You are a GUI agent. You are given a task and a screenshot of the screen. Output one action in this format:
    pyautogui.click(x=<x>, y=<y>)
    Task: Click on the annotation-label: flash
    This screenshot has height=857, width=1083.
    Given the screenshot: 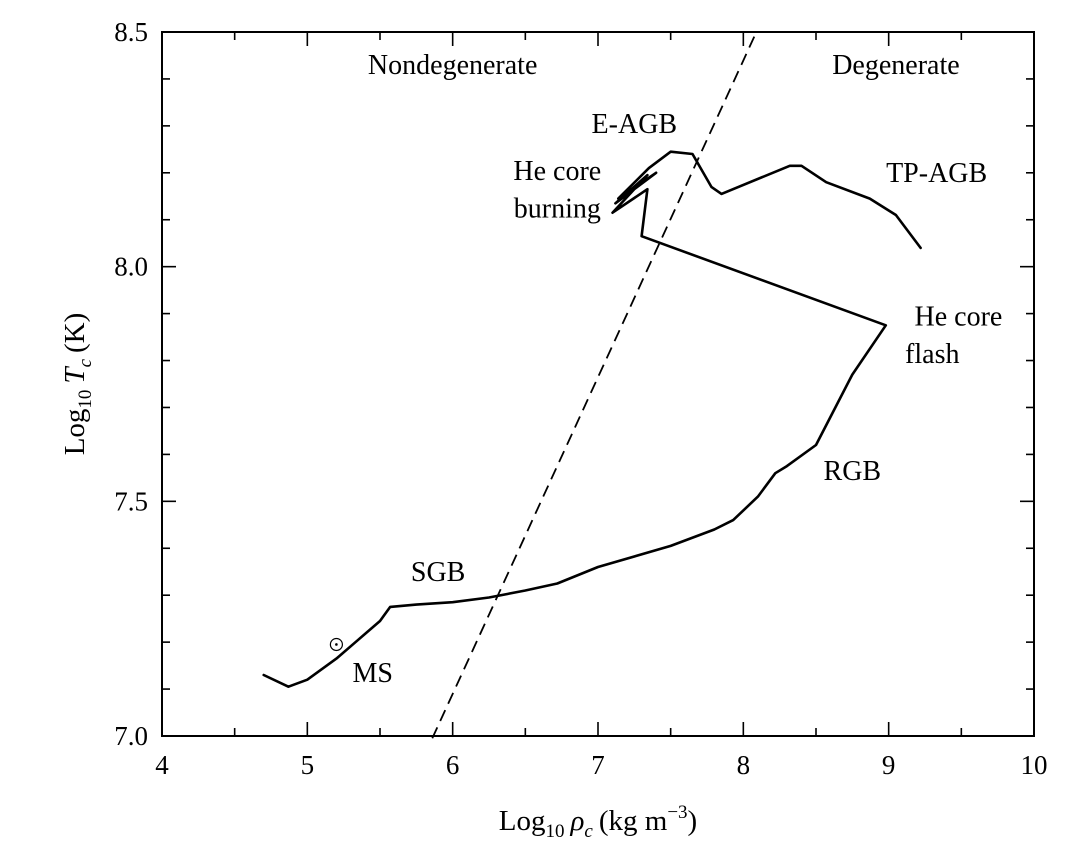 What is the action you would take?
    pyautogui.click(x=932, y=354)
    